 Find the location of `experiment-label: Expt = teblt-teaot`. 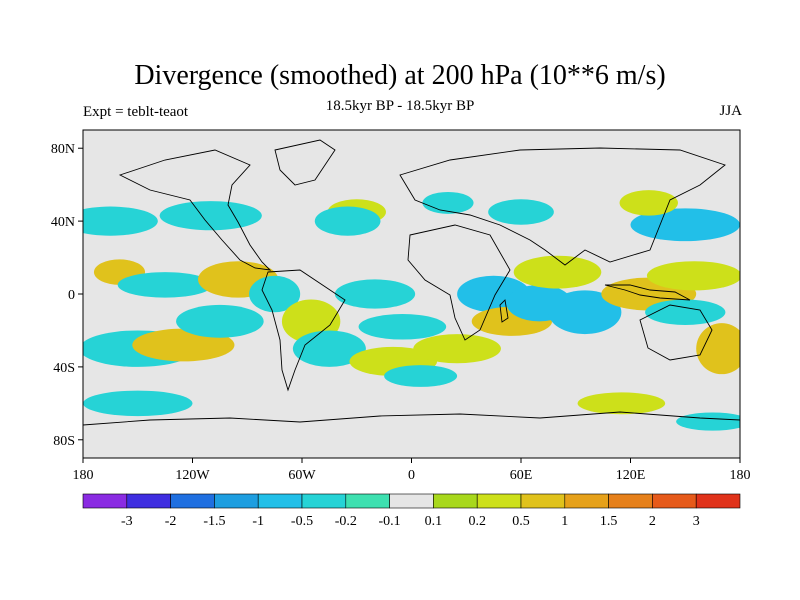

experiment-label: Expt = teblt-teaot is located at coordinates (136, 112).